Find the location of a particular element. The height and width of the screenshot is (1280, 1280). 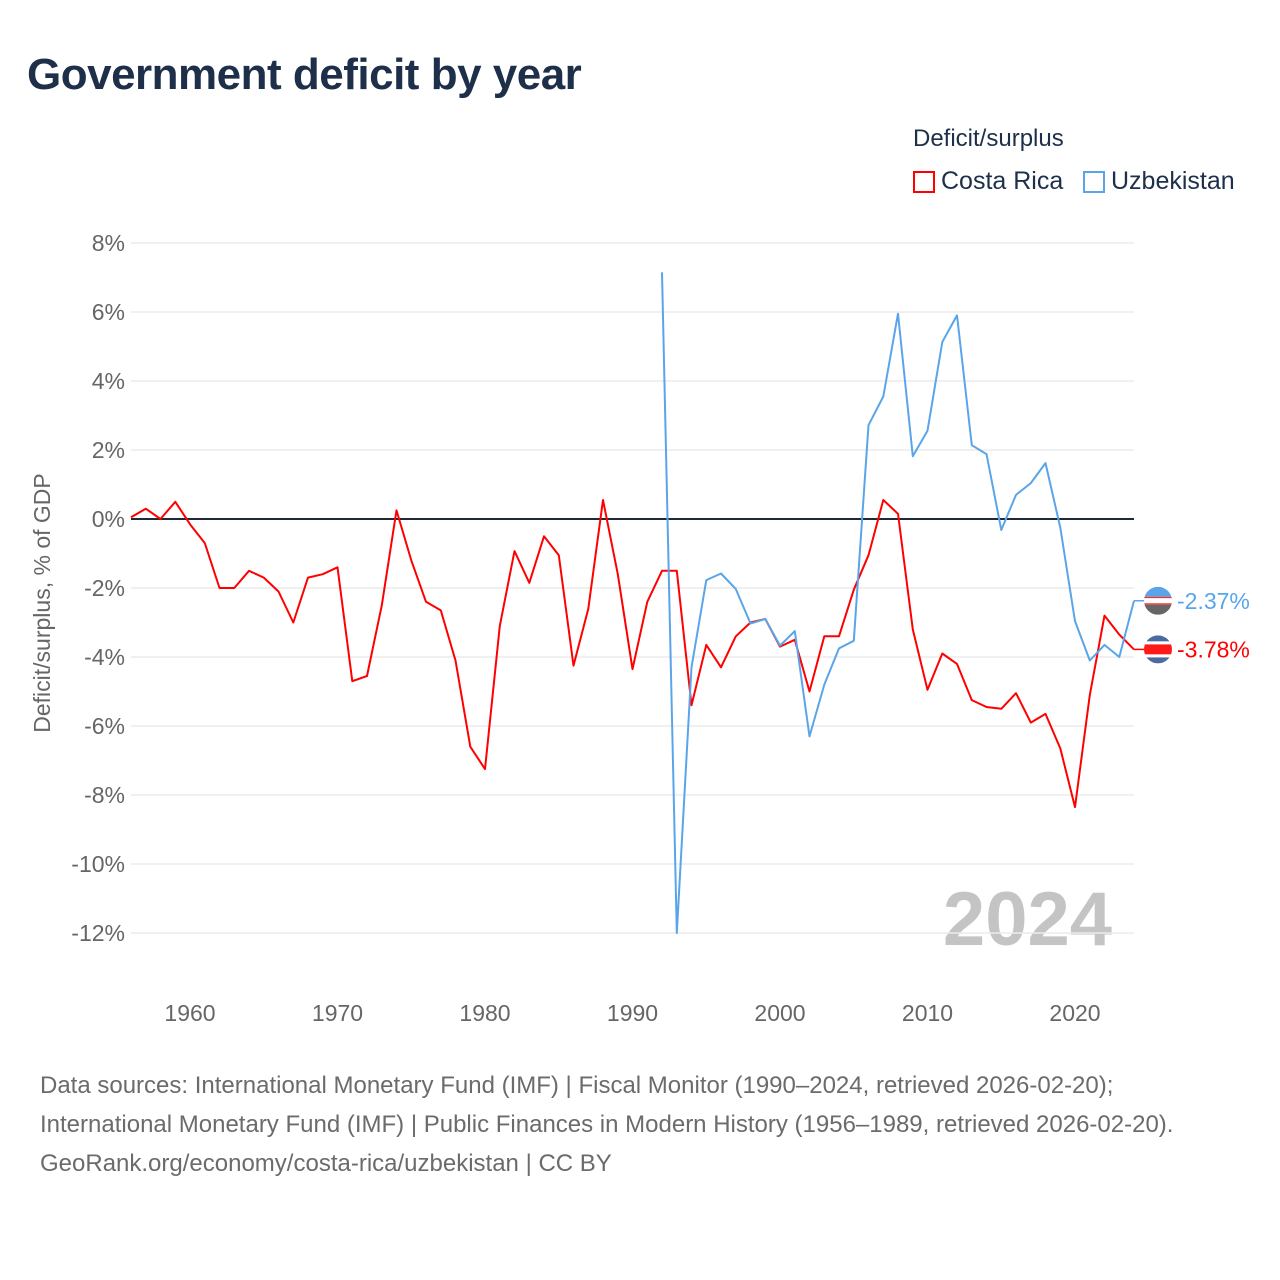

x-tick-label: 1990 is located at coordinates (632, 1013).